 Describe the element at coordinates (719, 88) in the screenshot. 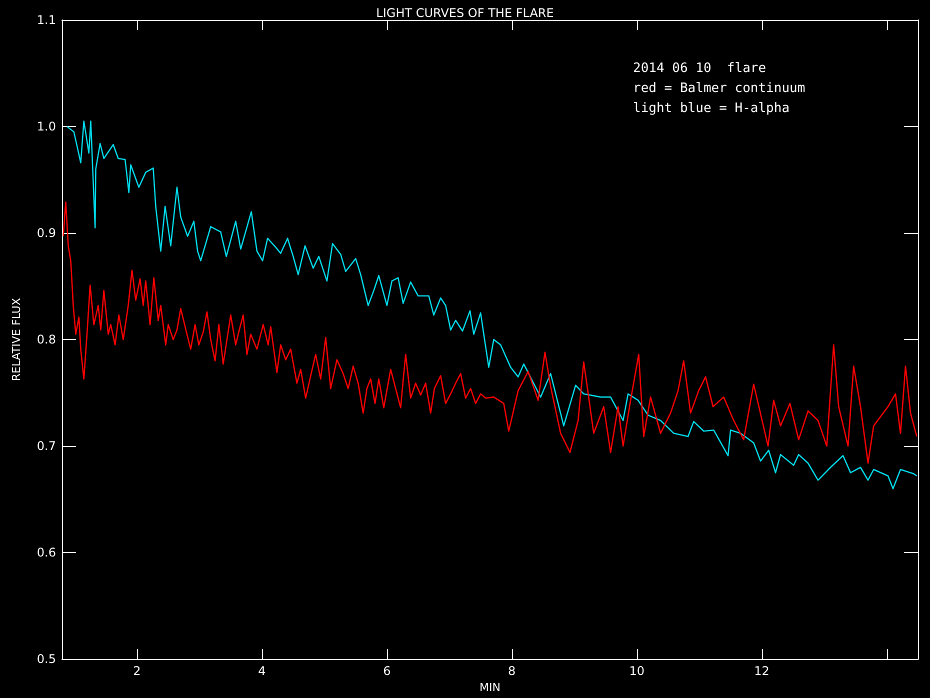

I see `annotation: red = Balmer continuum` at that location.